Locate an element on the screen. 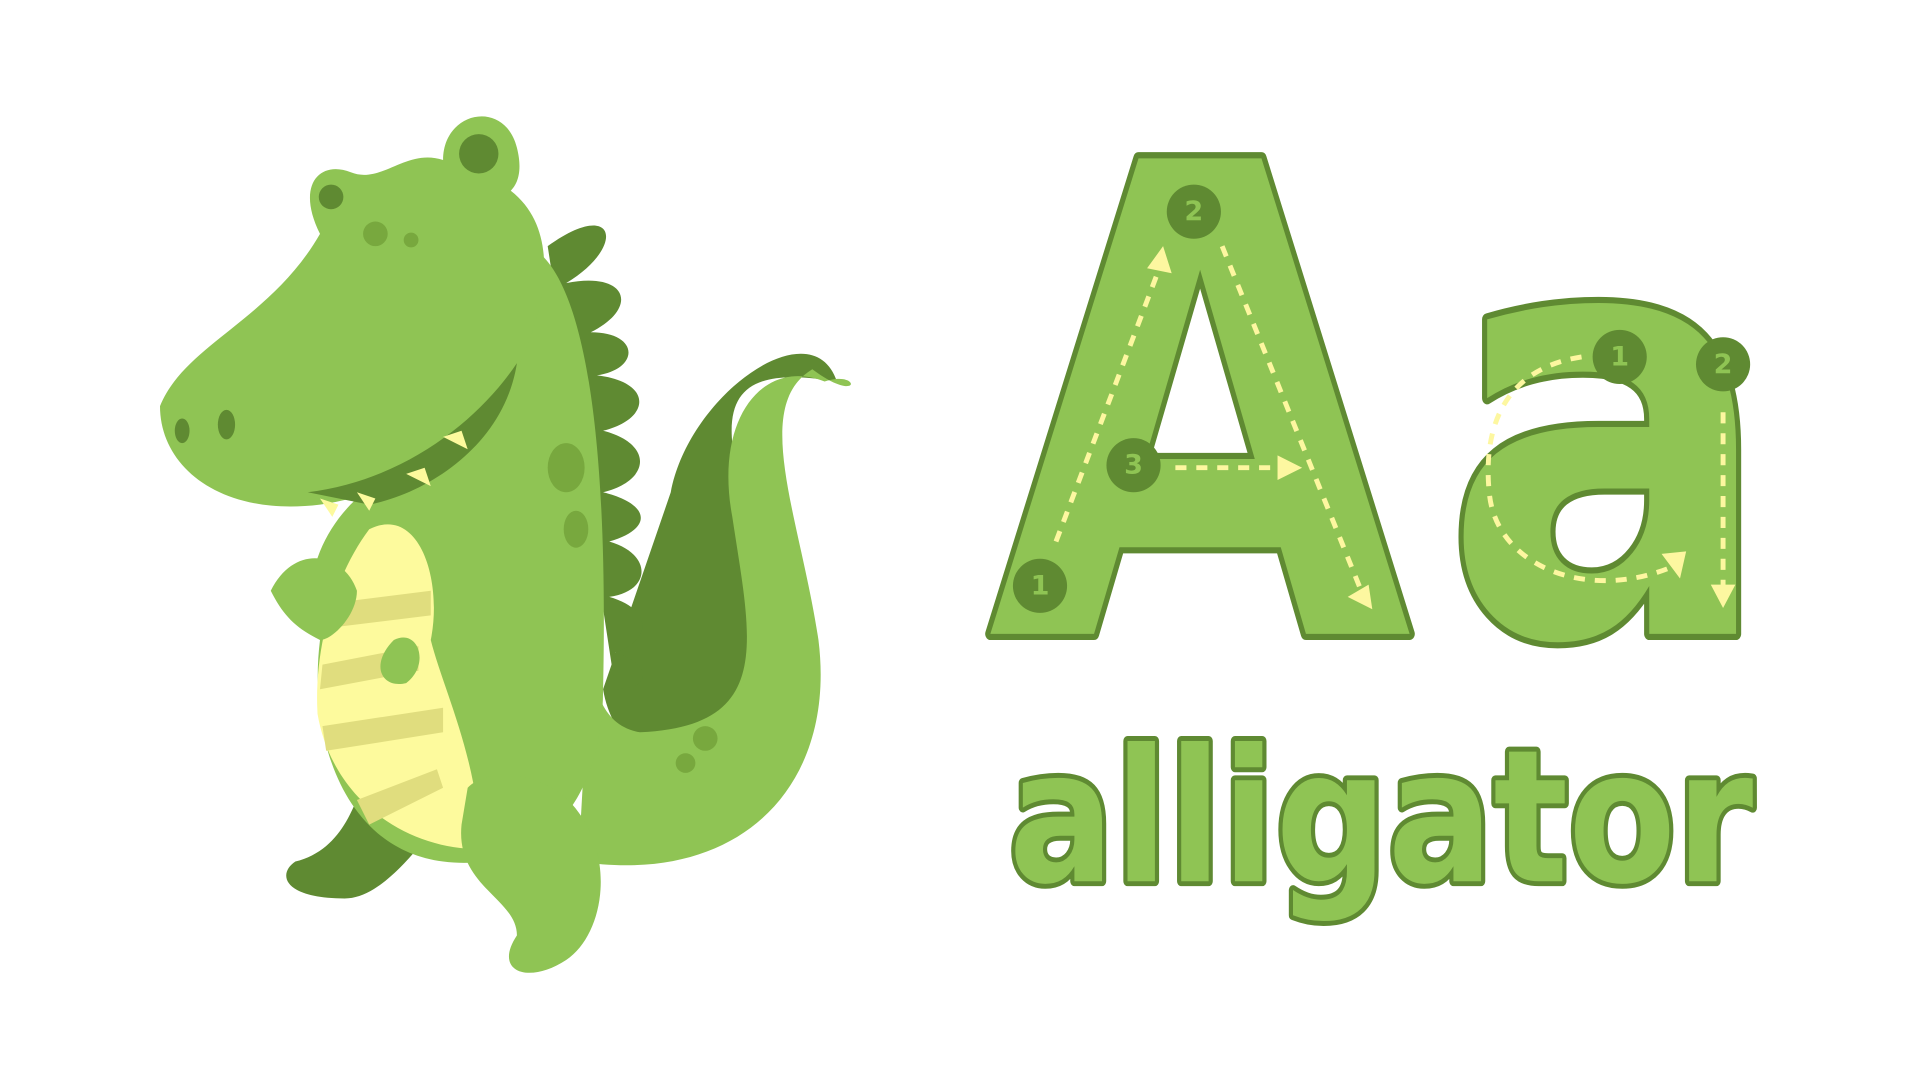  stroke-guides is located at coordinates (1394, 427).